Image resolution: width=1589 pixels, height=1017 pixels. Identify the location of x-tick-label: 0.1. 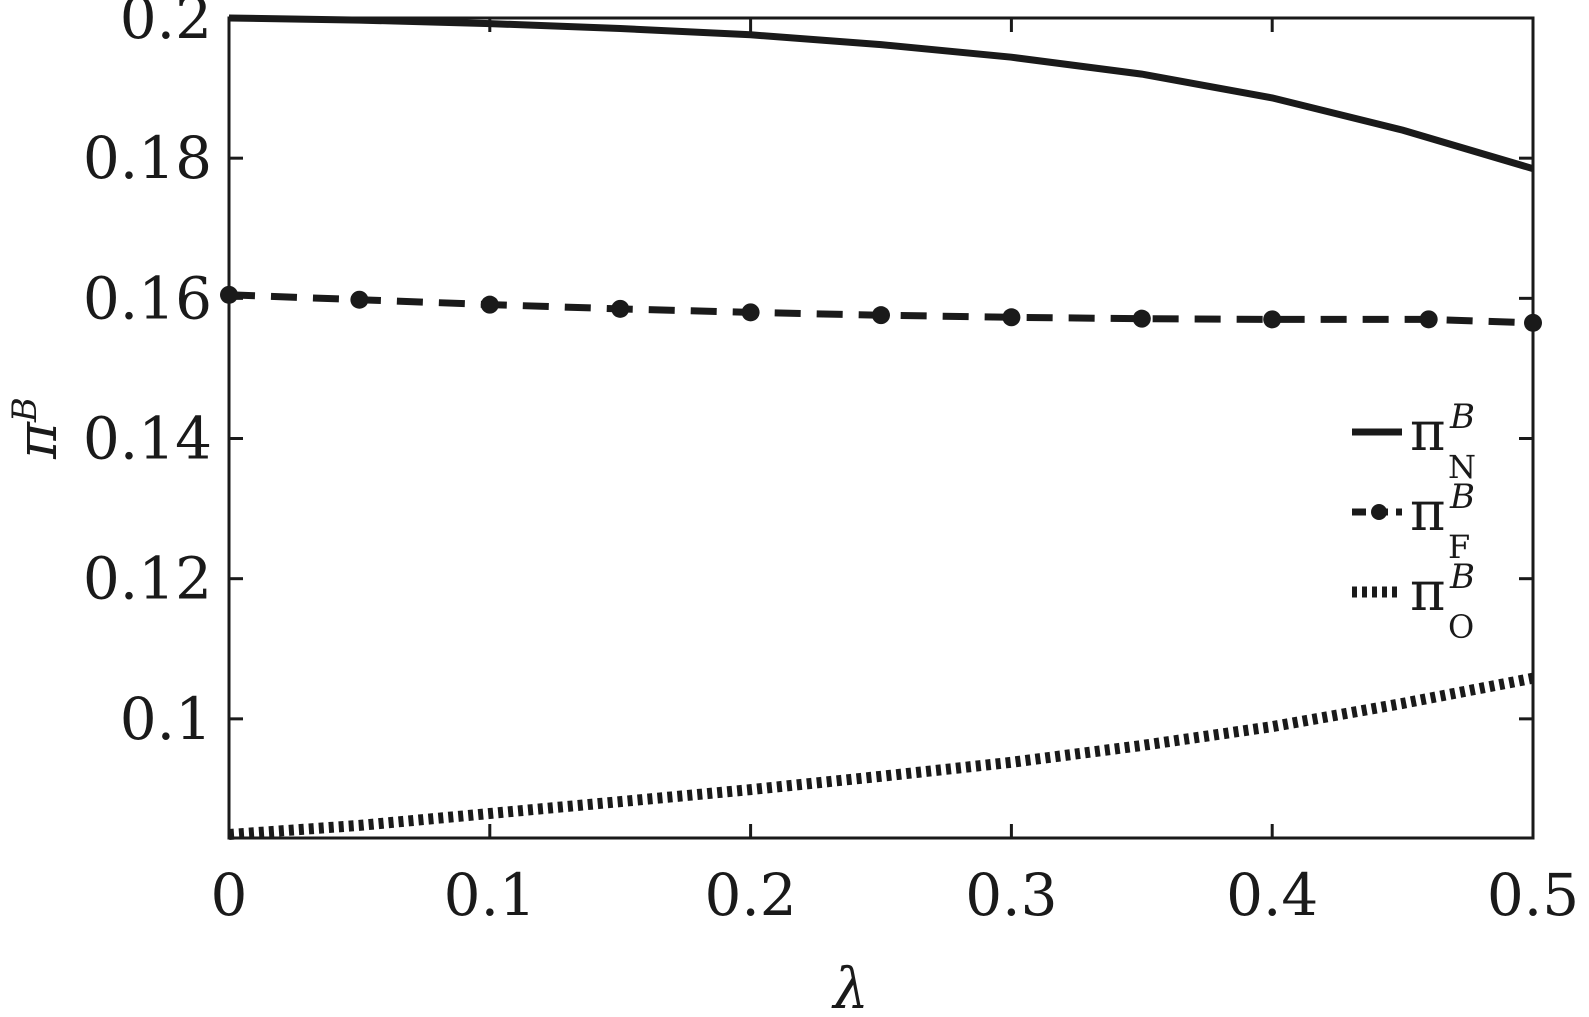
(490, 895).